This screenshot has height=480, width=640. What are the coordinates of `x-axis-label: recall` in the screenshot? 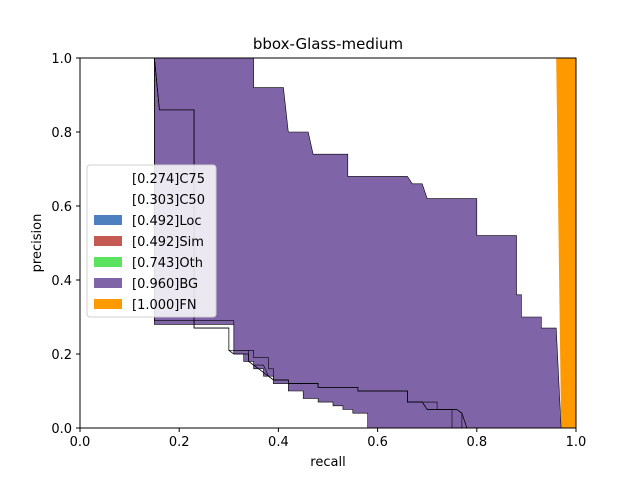 It's located at (327, 462).